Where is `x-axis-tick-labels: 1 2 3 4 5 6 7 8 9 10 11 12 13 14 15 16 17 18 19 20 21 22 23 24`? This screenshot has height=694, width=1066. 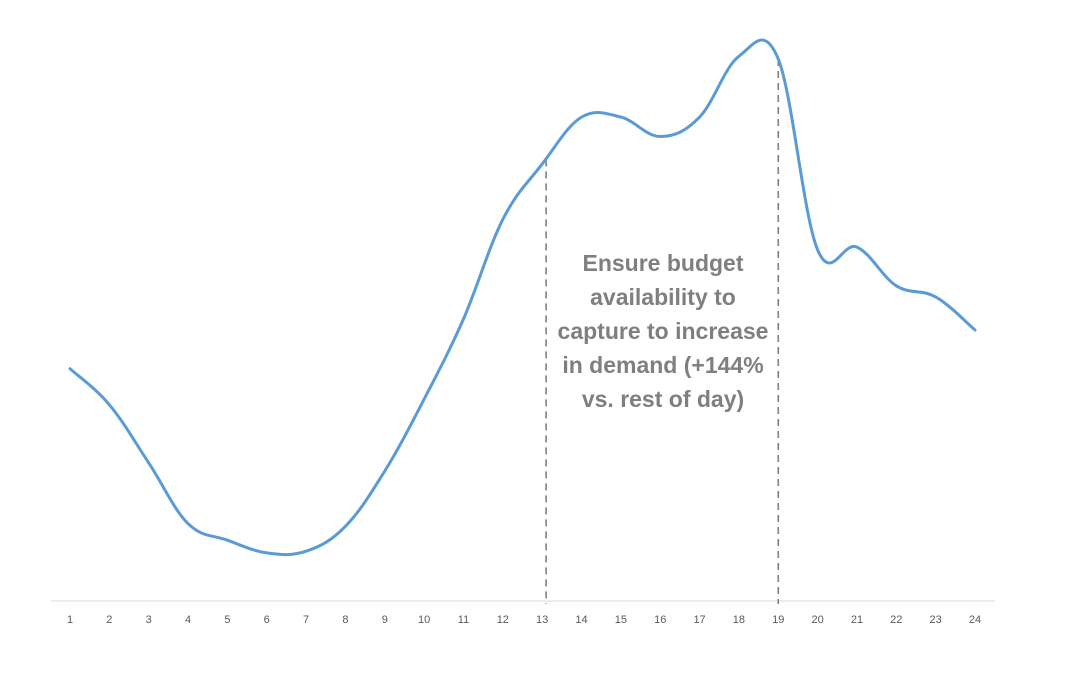 x-axis-tick-labels: 1 2 3 4 5 6 7 8 9 10 11 12 13 14 15 16 17 18 19 20 21 22 23 24 is located at coordinates (524, 620).